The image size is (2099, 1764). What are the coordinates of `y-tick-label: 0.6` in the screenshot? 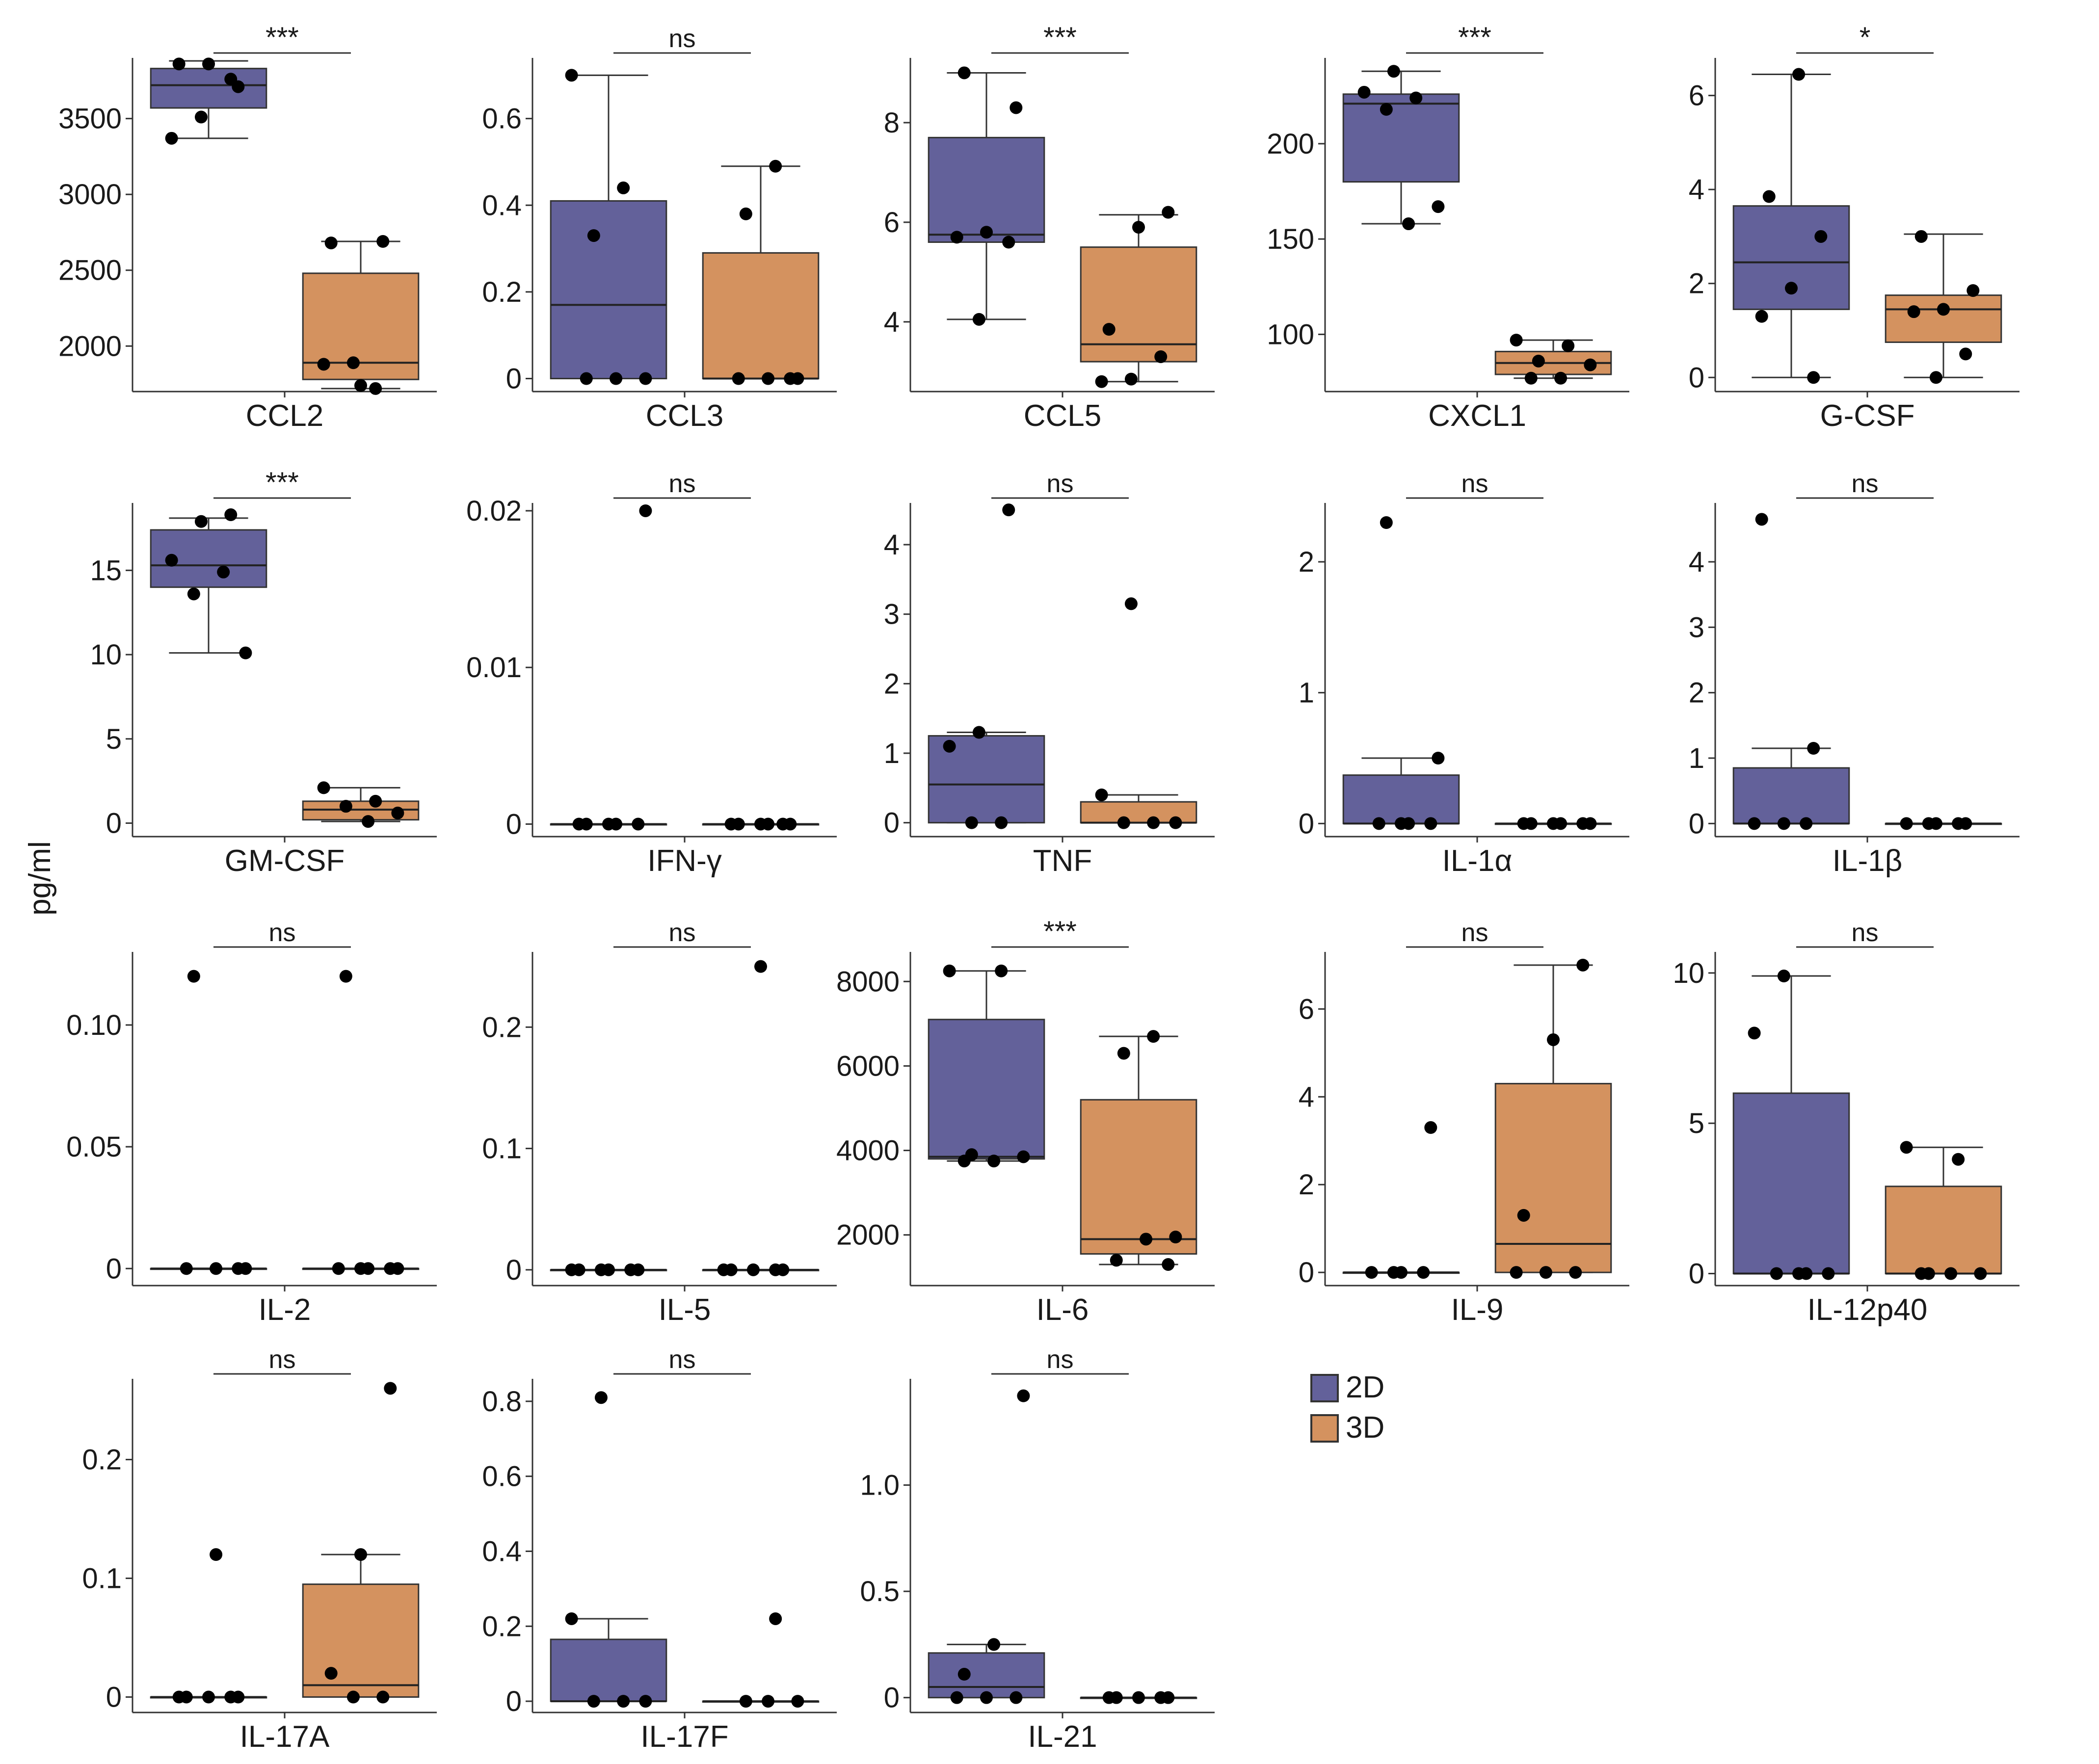 It's located at (502, 1477).